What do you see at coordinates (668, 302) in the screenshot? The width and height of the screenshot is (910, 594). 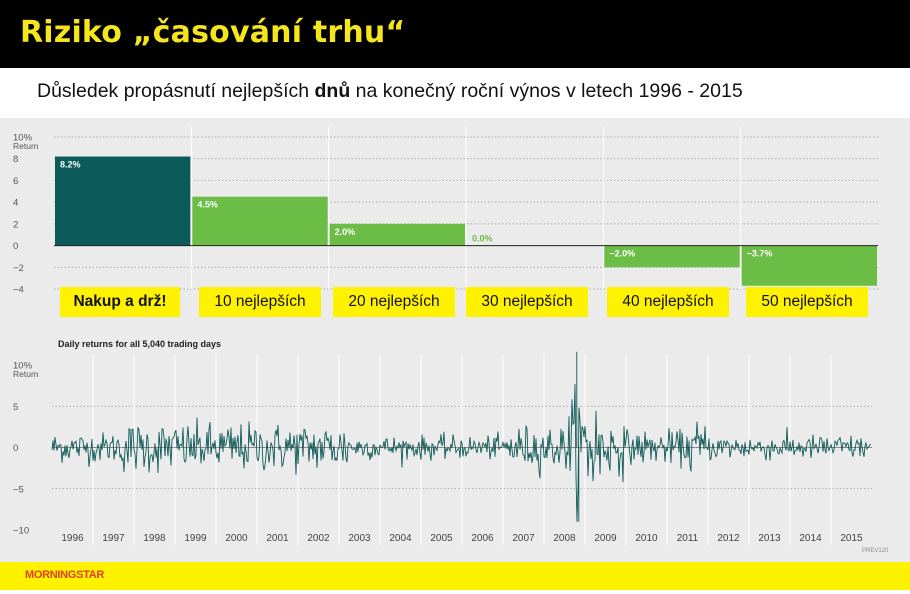 I see `category-label-4: 40 nejlepších` at bounding box center [668, 302].